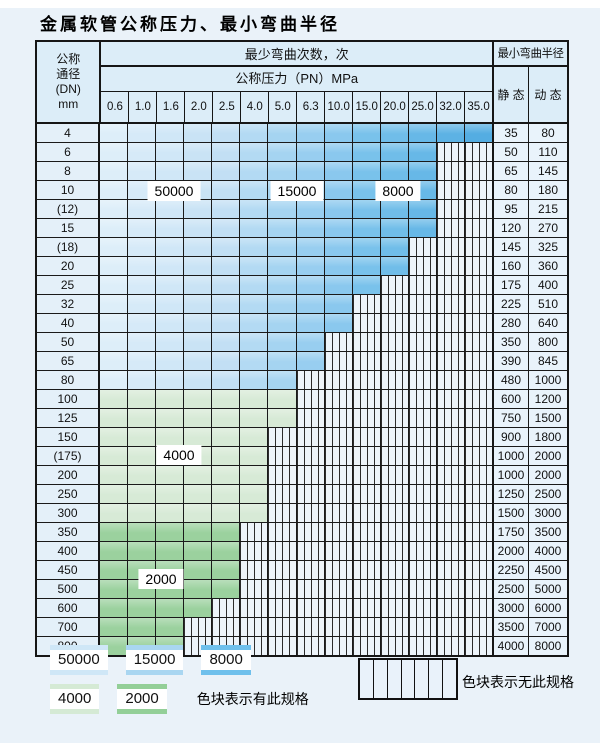 The width and height of the screenshot is (600, 743). I want to click on table-row: 80040008000, so click(302, 646).